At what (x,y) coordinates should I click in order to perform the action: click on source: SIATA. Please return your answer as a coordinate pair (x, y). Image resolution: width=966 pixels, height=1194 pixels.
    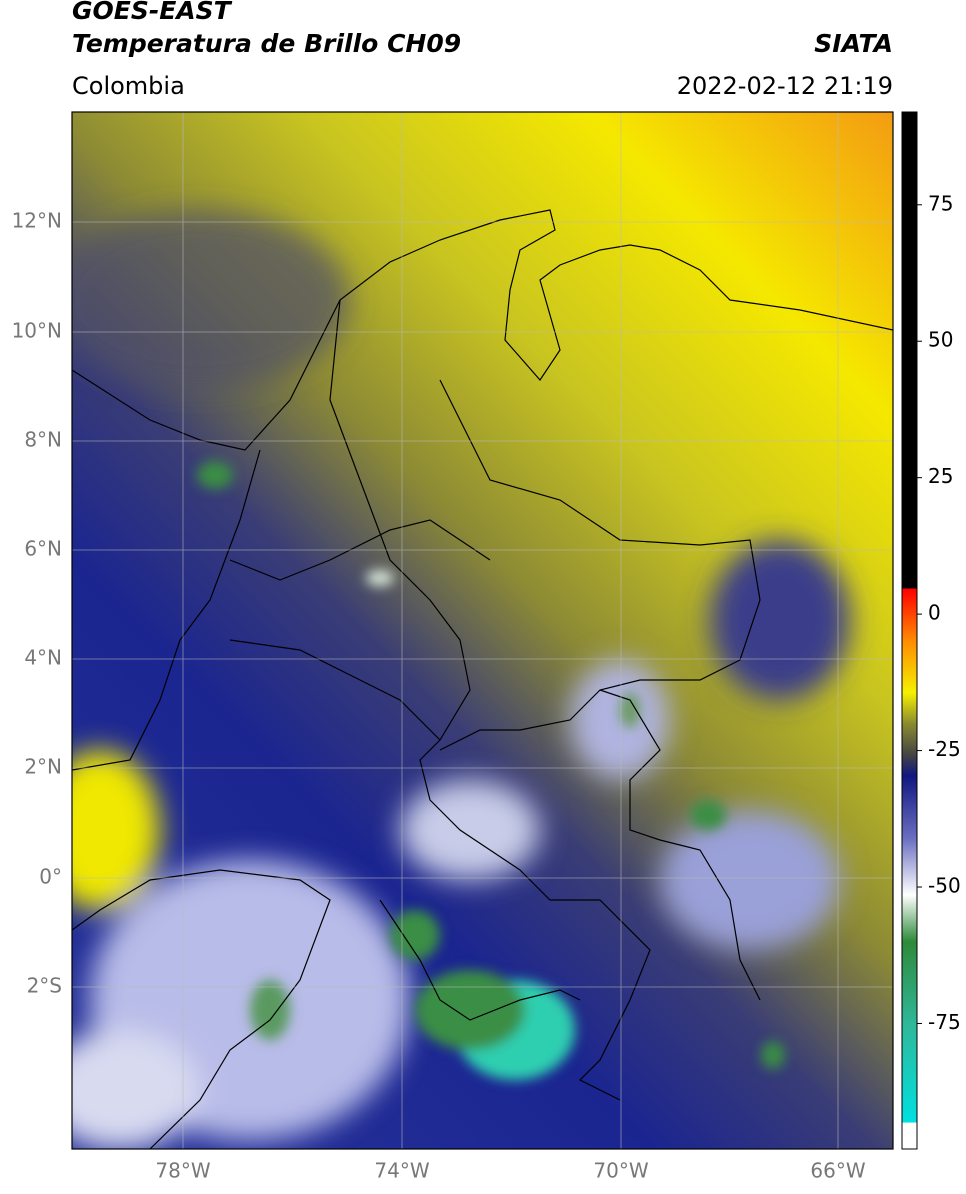
    Looking at the image, I should click on (853, 43).